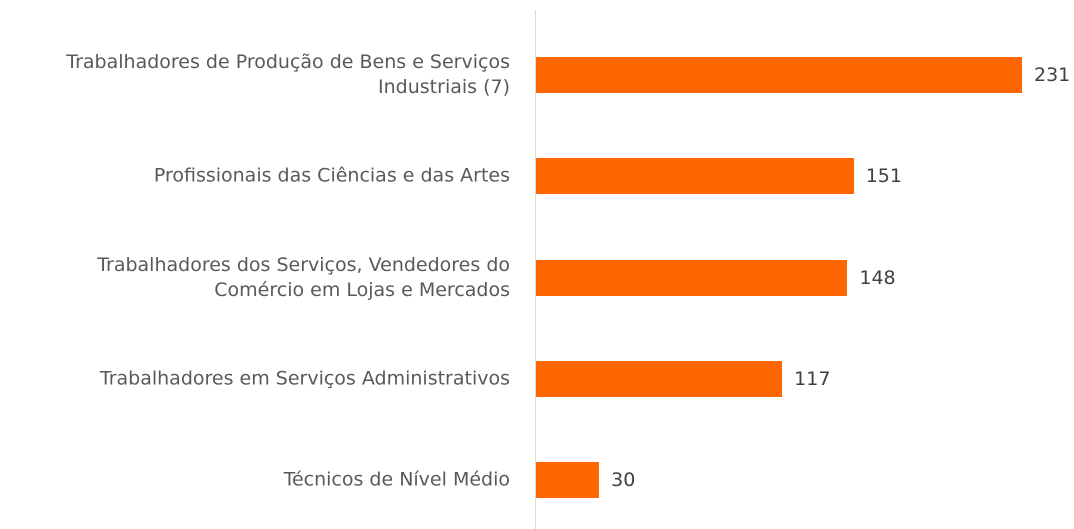 The height and width of the screenshot is (529, 1074). I want to click on data-label: 117, so click(812, 378).